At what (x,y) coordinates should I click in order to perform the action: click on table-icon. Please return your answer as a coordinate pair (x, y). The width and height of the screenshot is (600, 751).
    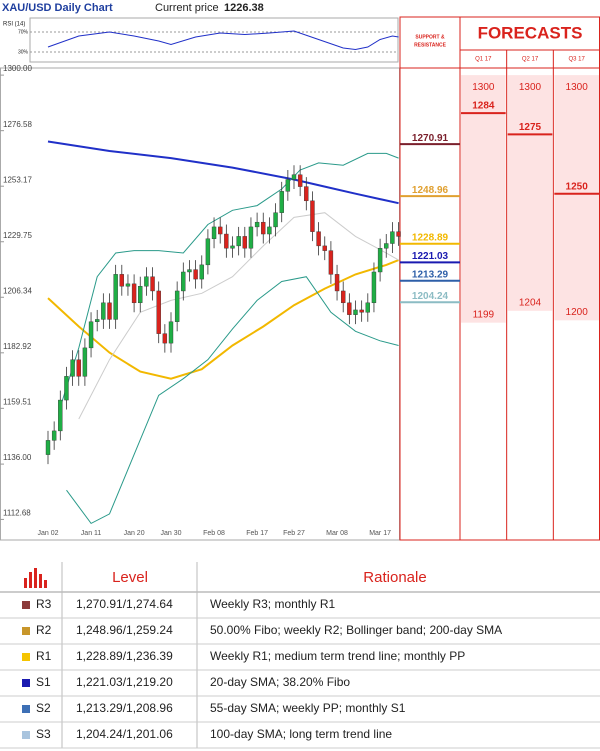
    Looking at the image, I should click on (35, 578).